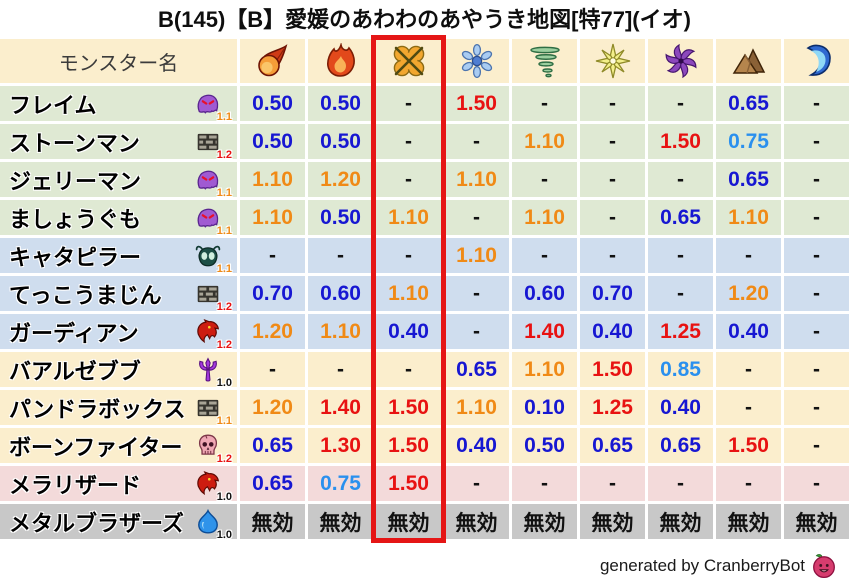  What do you see at coordinates (702, 565) in the screenshot?
I see `credit-text: generated by CranberryBot` at bounding box center [702, 565].